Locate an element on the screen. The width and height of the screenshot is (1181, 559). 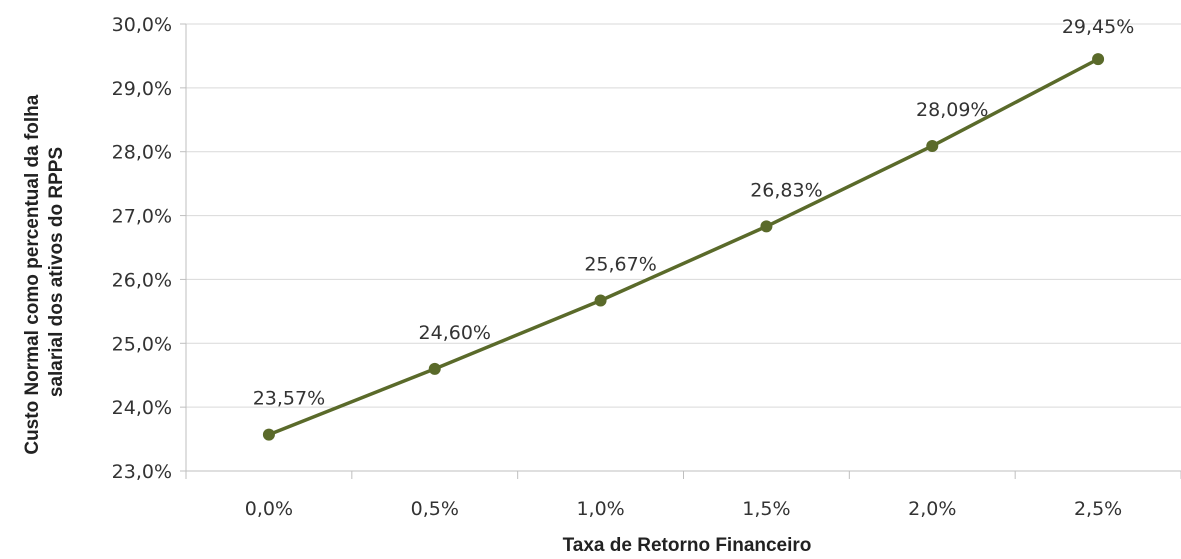
y-tick-labels: 23,0% 24,0% 25,0% 26,0% 27,0% 28,0% 29,0% 30,0% is located at coordinates (142, 248).